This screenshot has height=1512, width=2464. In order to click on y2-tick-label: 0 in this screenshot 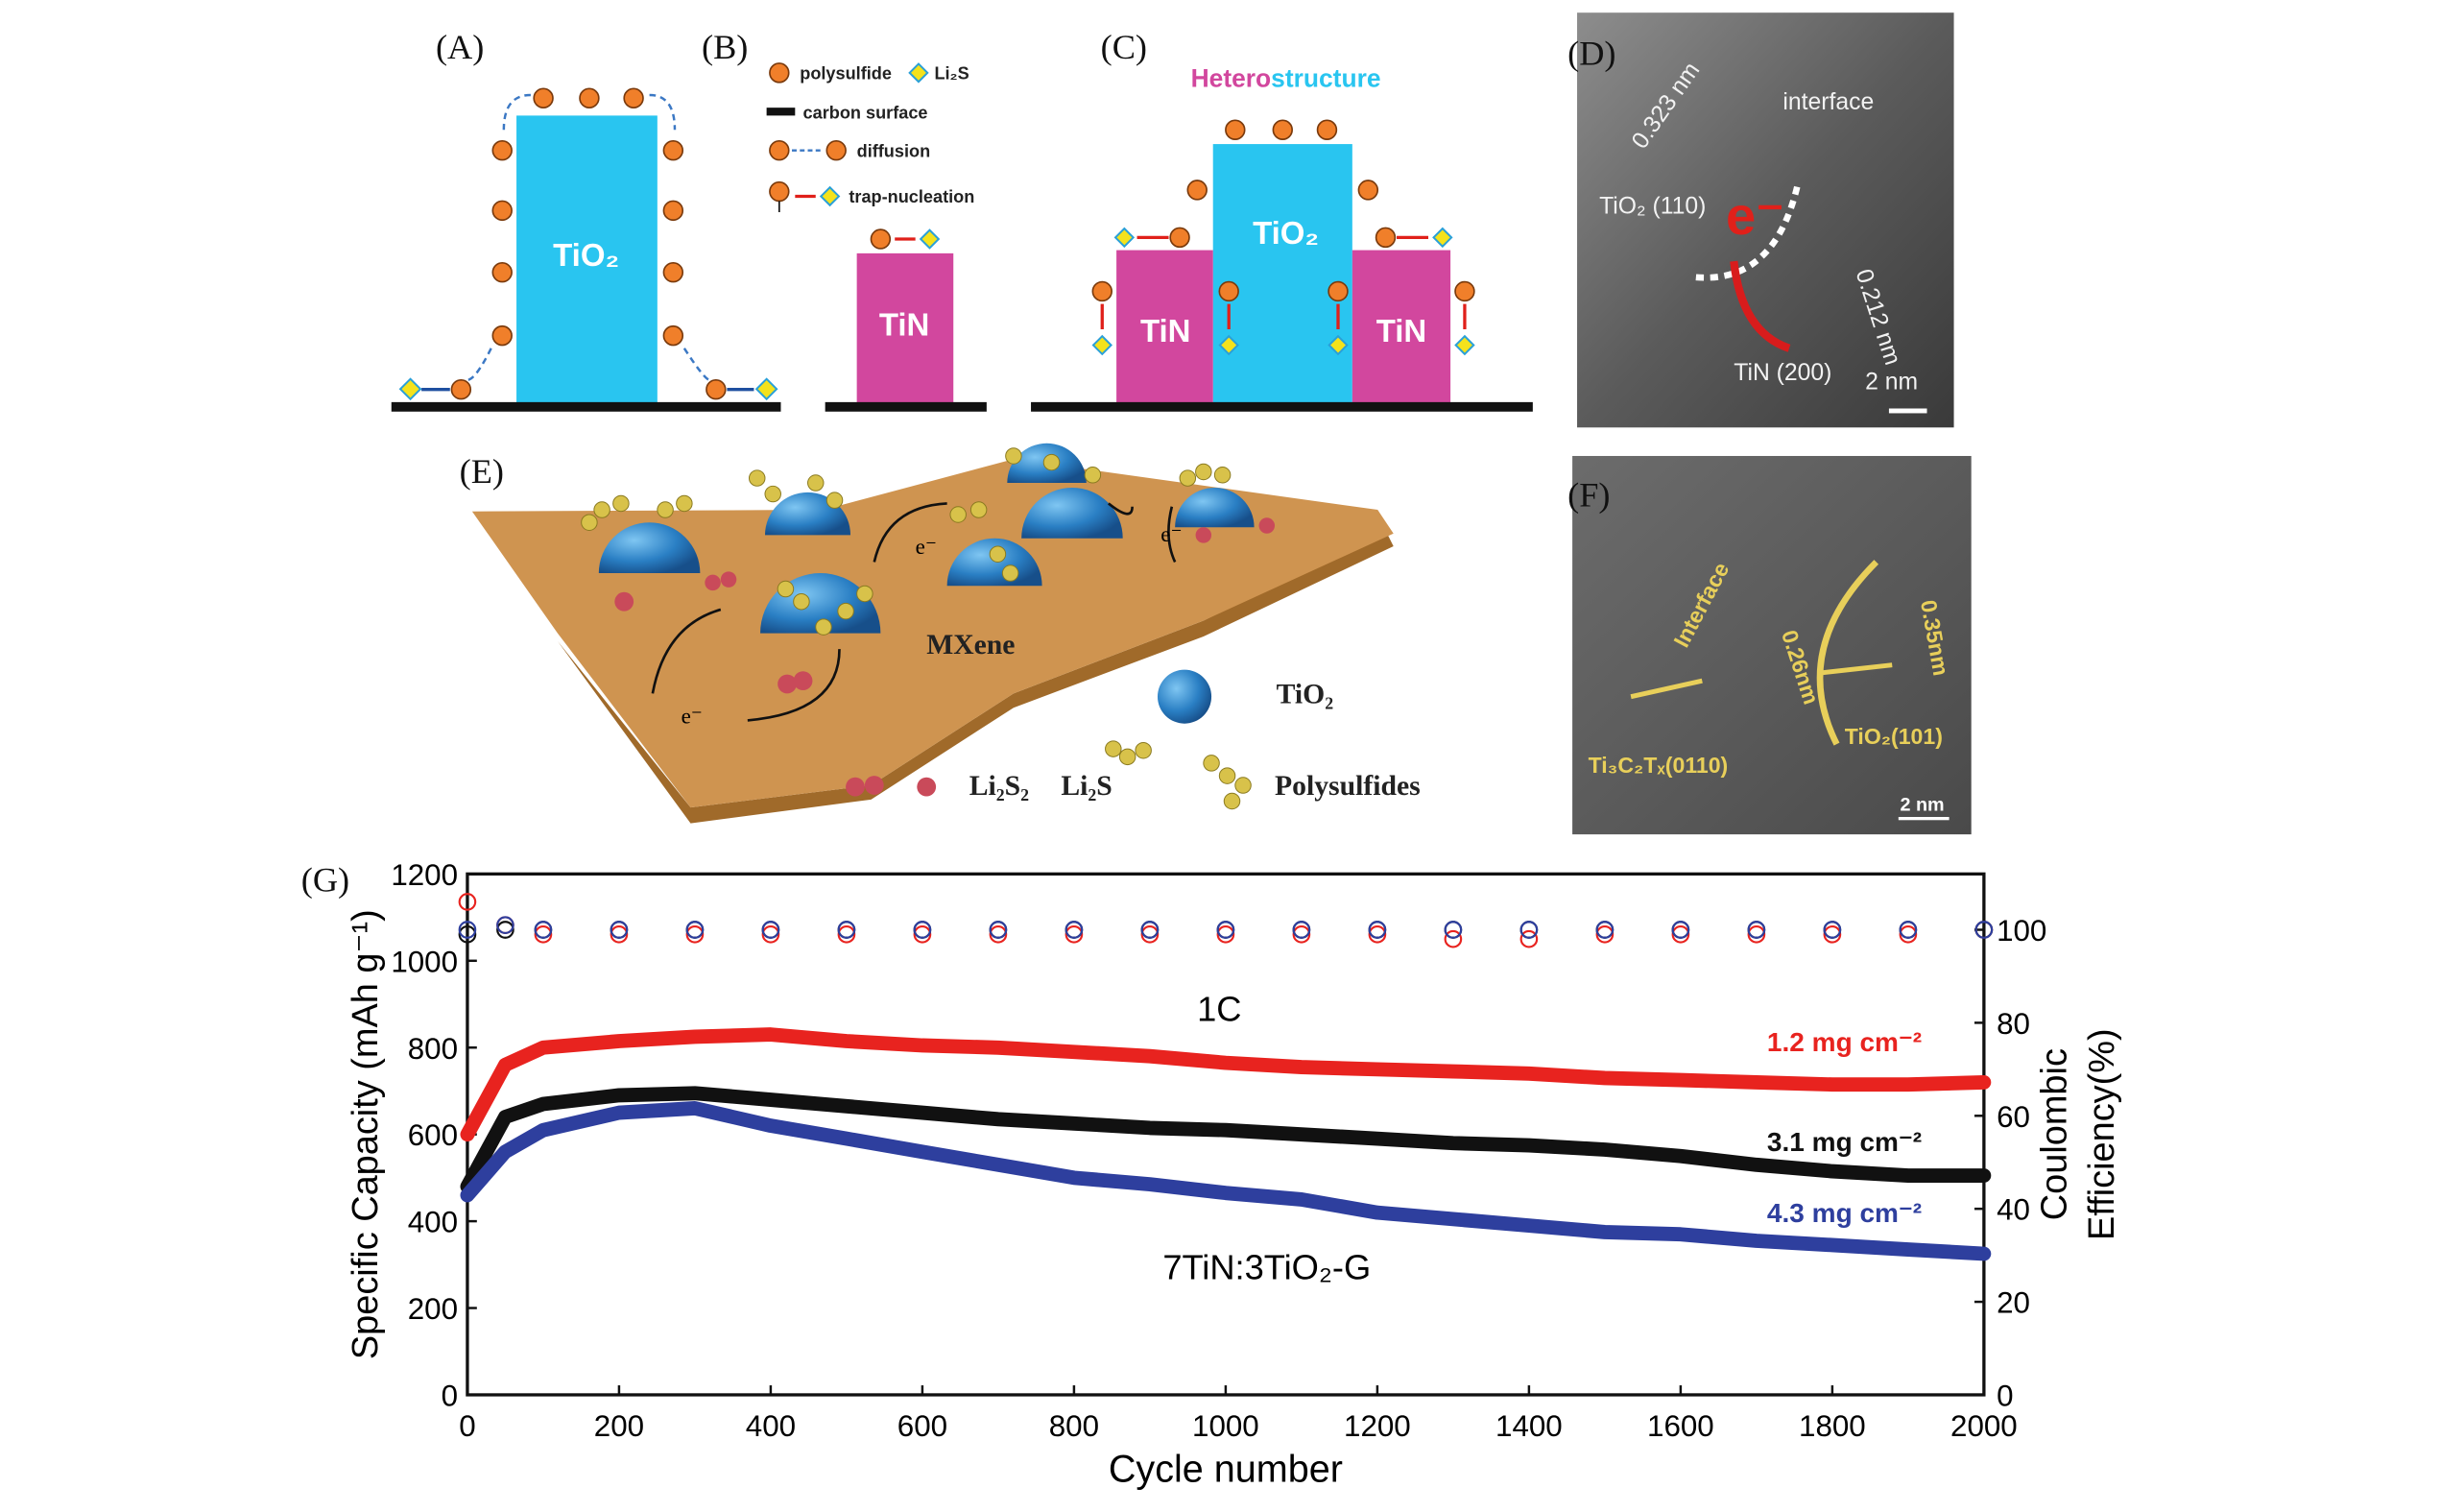, I will do `click(2005, 1396)`.